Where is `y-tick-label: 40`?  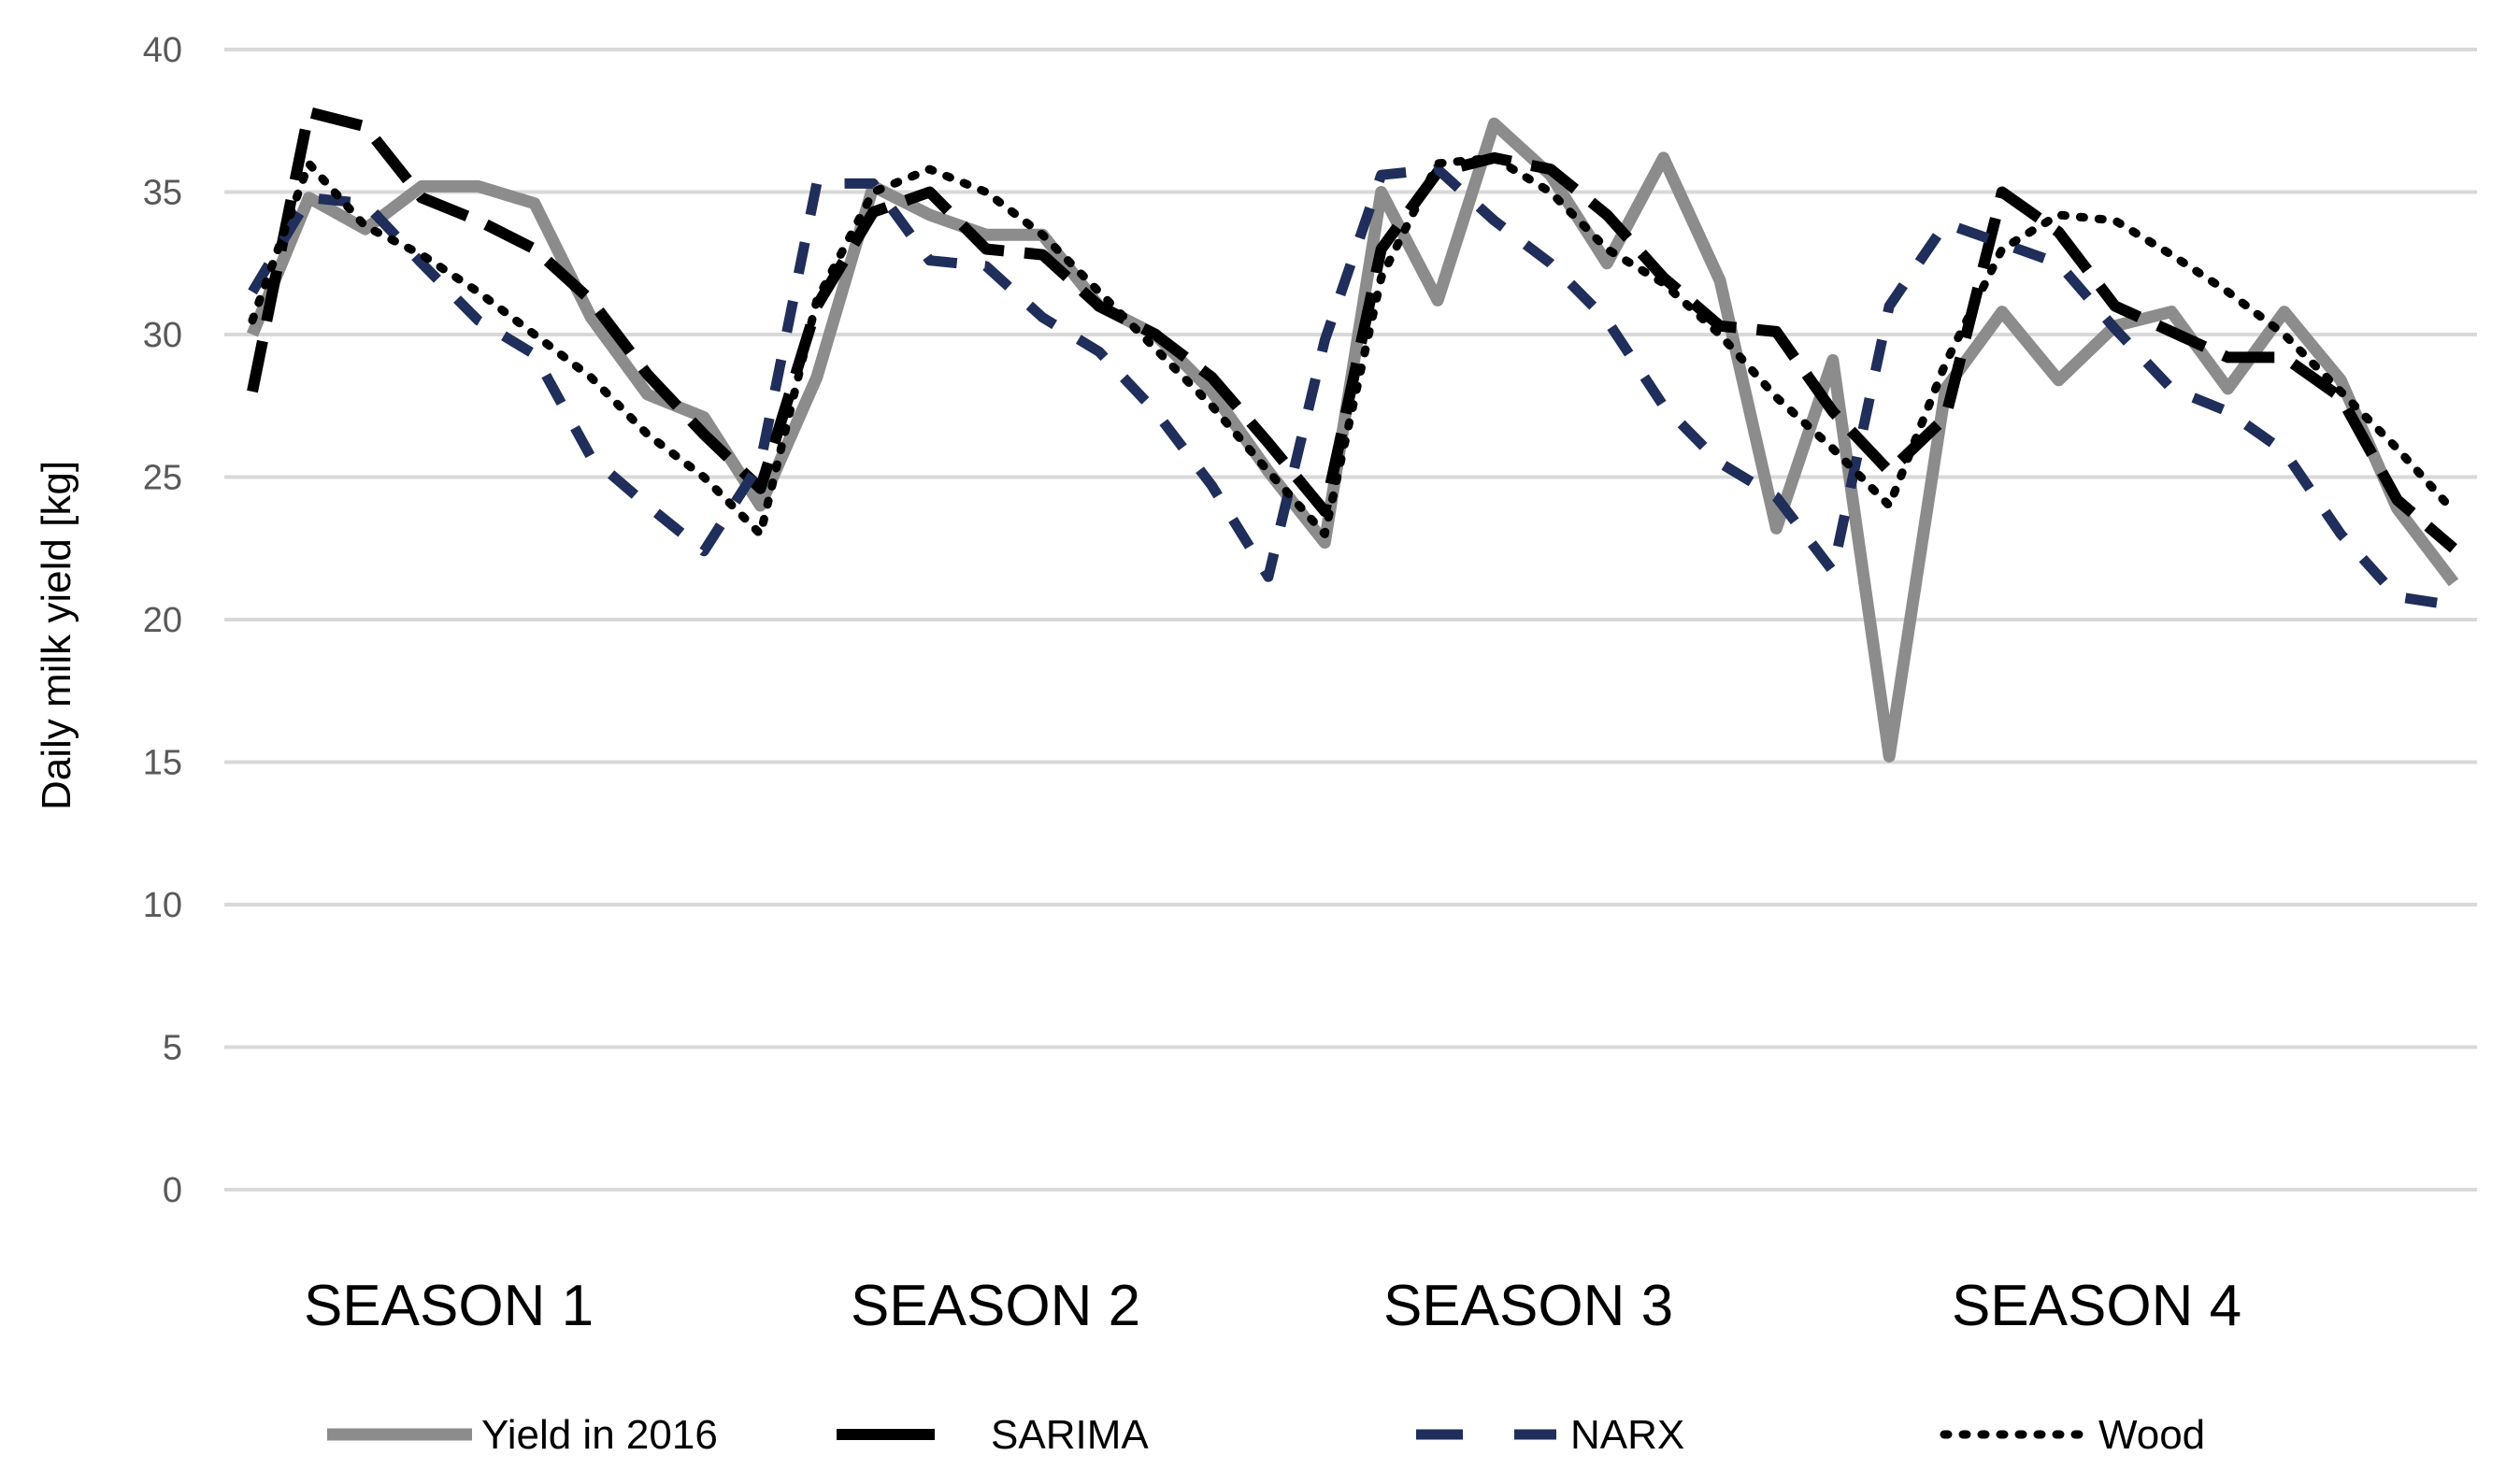
y-tick-label: 40 is located at coordinates (162, 50).